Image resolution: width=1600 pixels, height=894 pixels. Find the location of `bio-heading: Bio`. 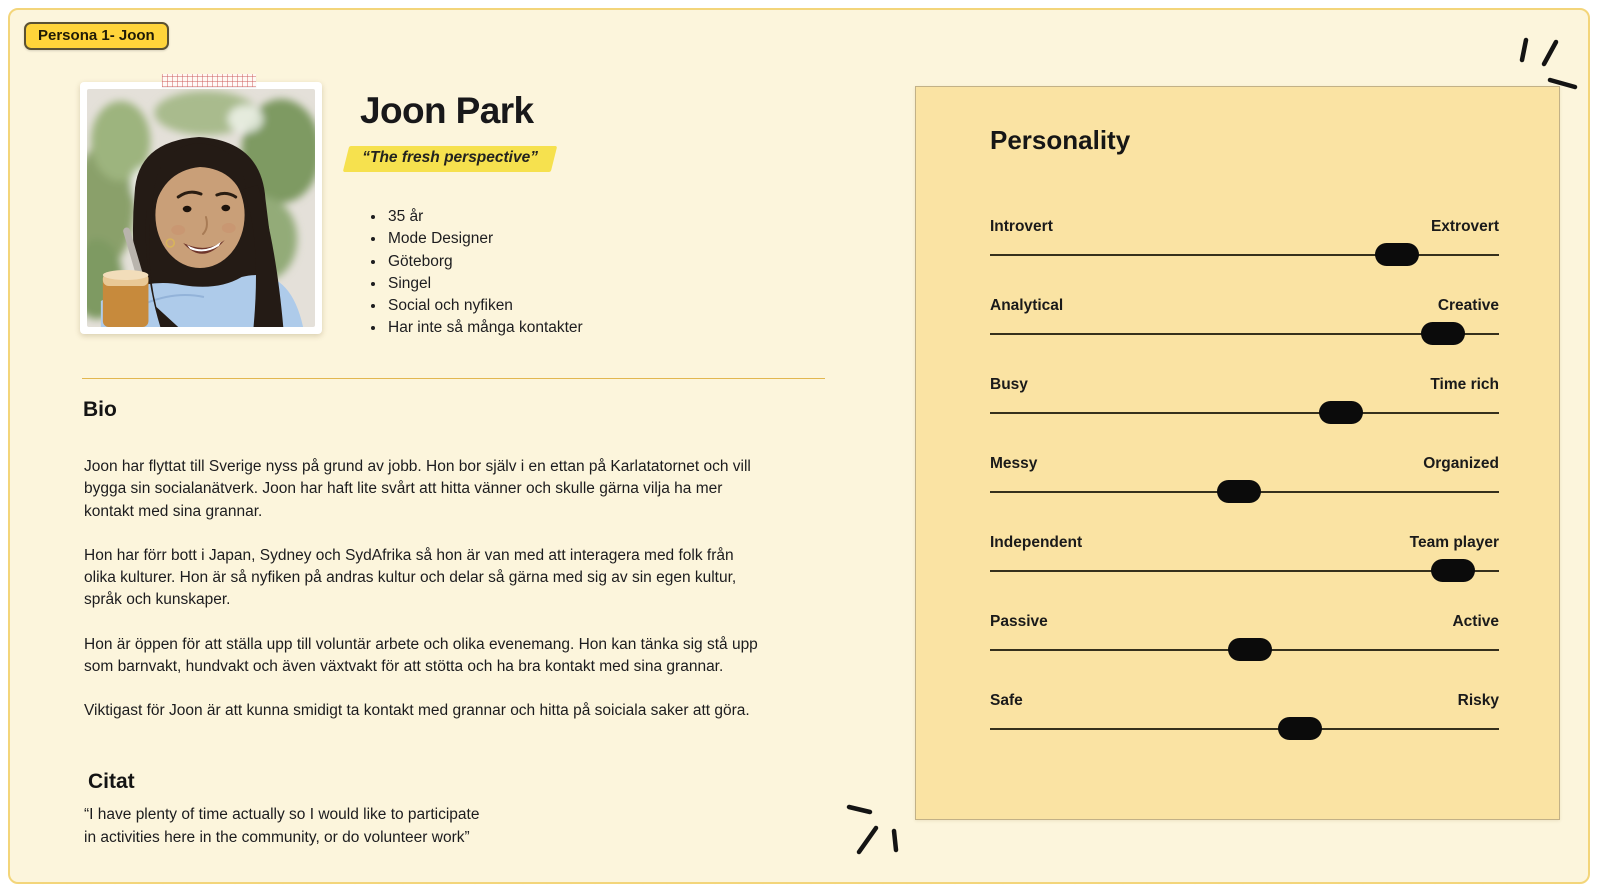

bio-heading: Bio is located at coordinates (100, 409).